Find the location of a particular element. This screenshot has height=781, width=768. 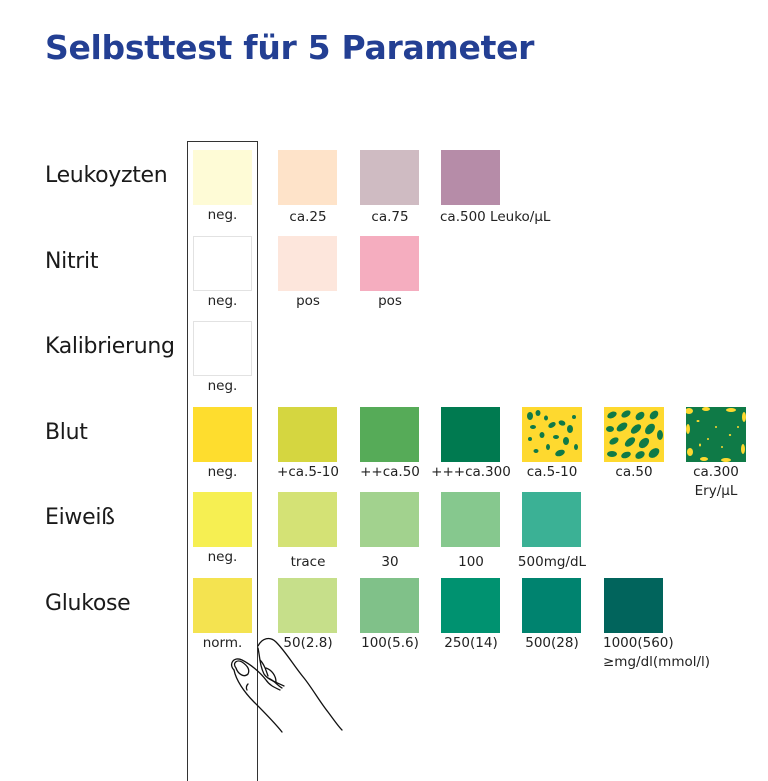

swatch-label: +++ca.300 is located at coordinates (471, 472).